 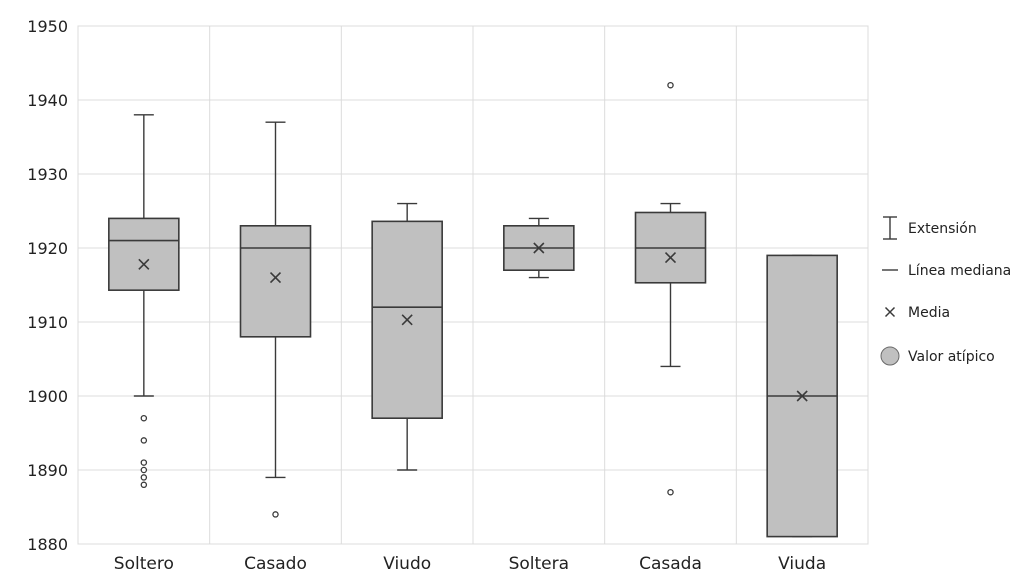 What do you see at coordinates (407, 564) in the screenshot?
I see `x-tick-label: Viudo` at bounding box center [407, 564].